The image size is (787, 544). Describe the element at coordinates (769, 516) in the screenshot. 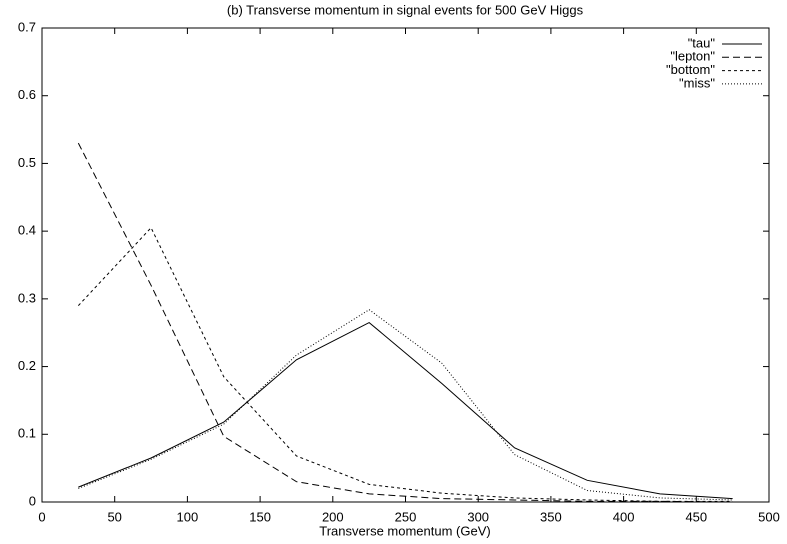

I see `x-tick-label: 500` at that location.